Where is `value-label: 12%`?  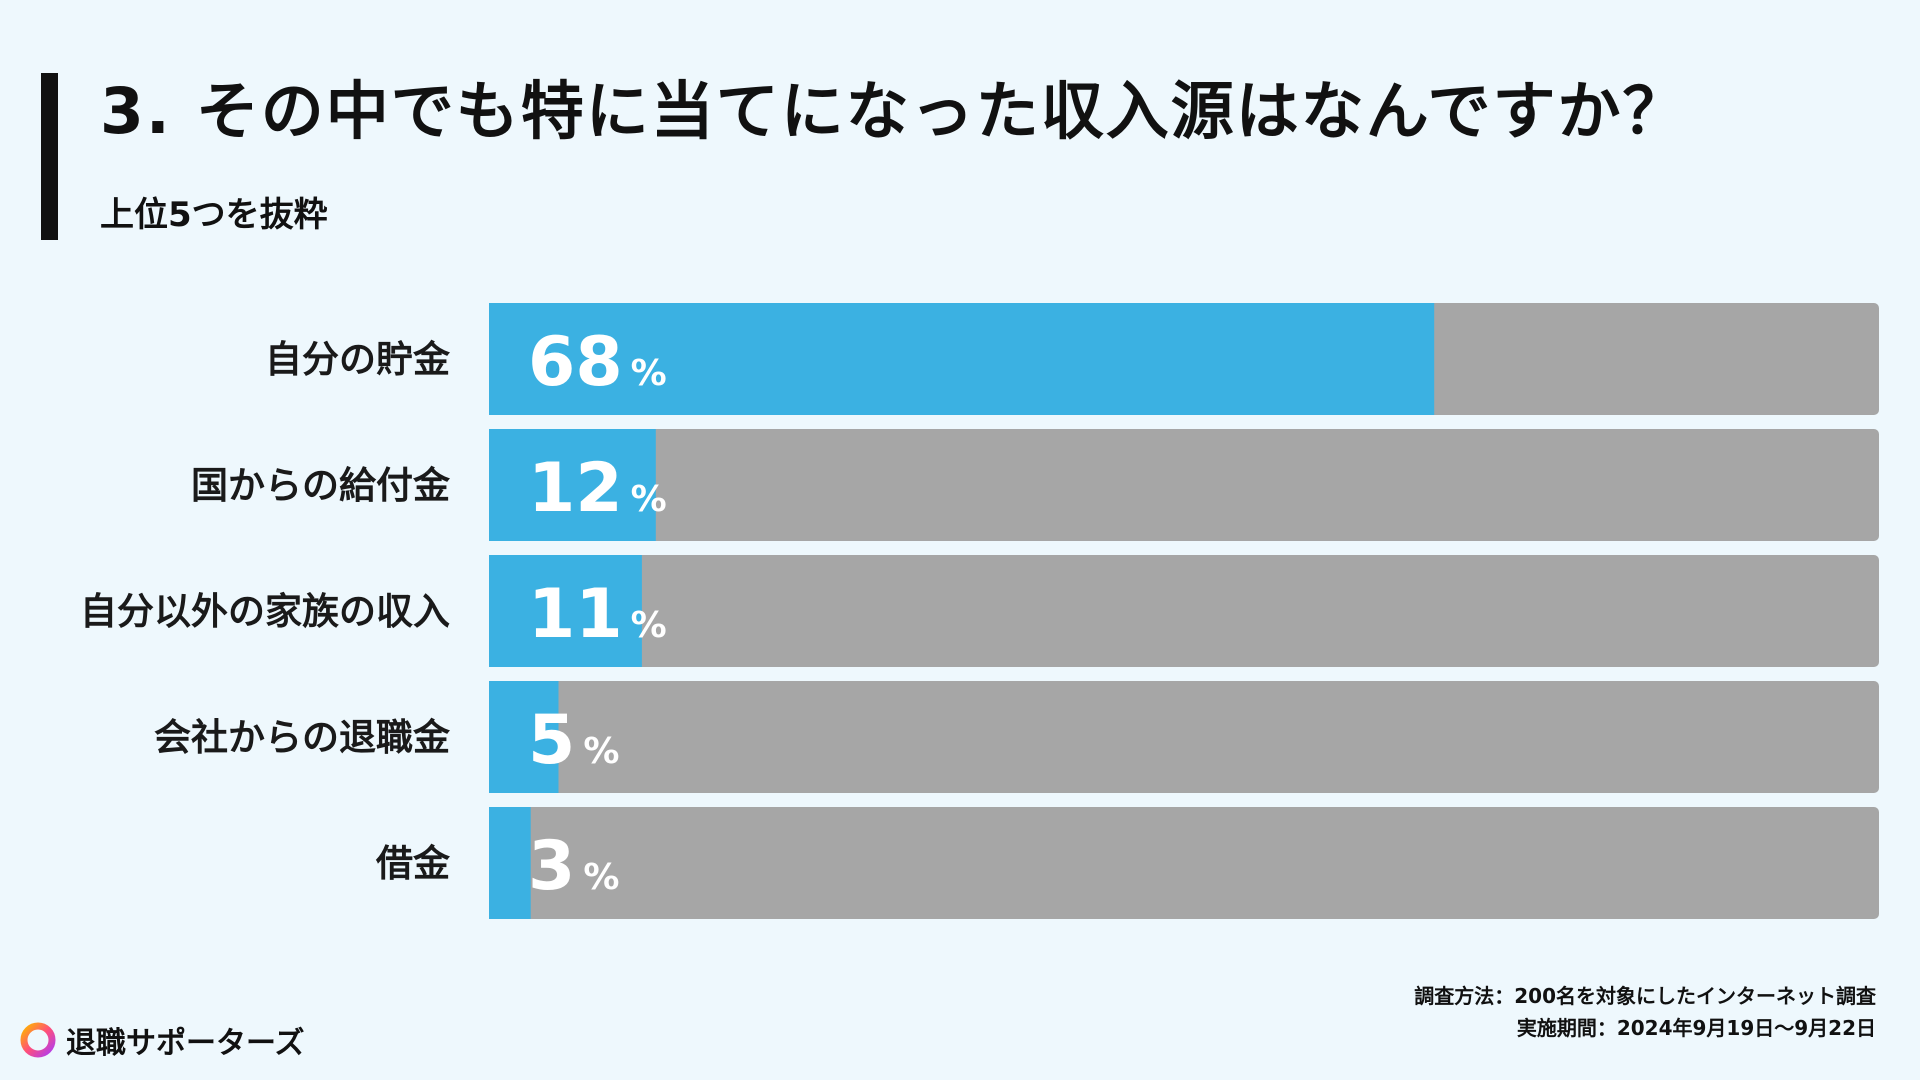 value-label: 12% is located at coordinates (597, 488).